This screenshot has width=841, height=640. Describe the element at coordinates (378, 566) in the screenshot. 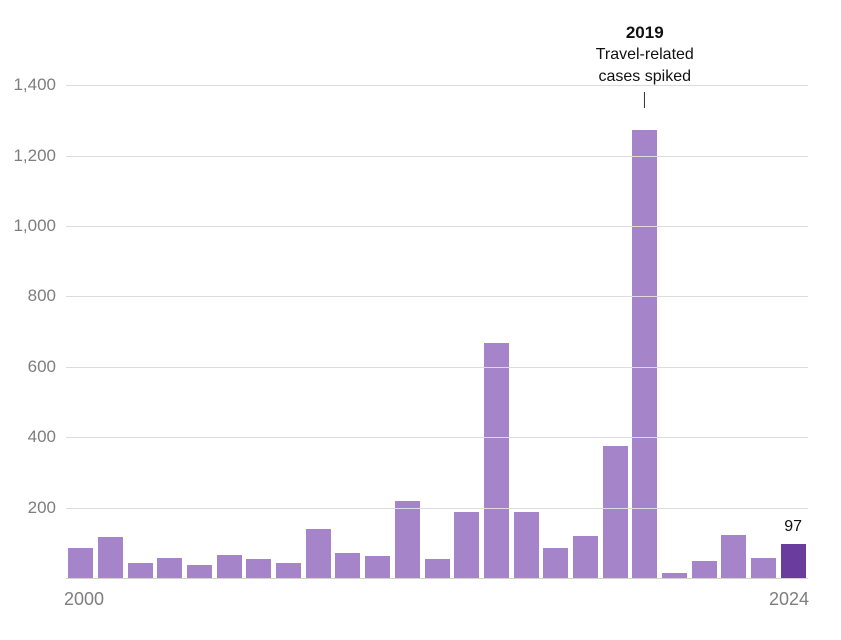

I see `bar-2010` at that location.